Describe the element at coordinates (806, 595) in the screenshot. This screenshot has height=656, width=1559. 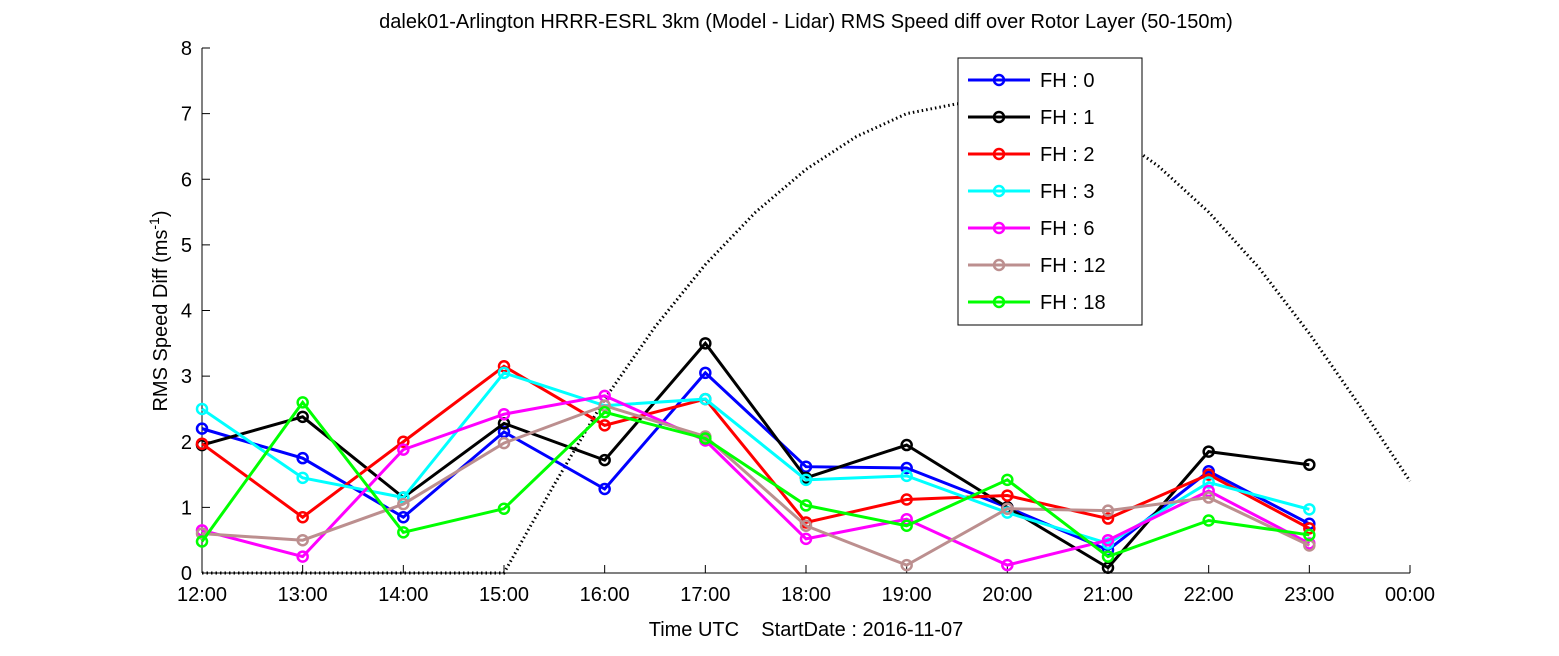
I see `x-tick-label: 18:00` at that location.